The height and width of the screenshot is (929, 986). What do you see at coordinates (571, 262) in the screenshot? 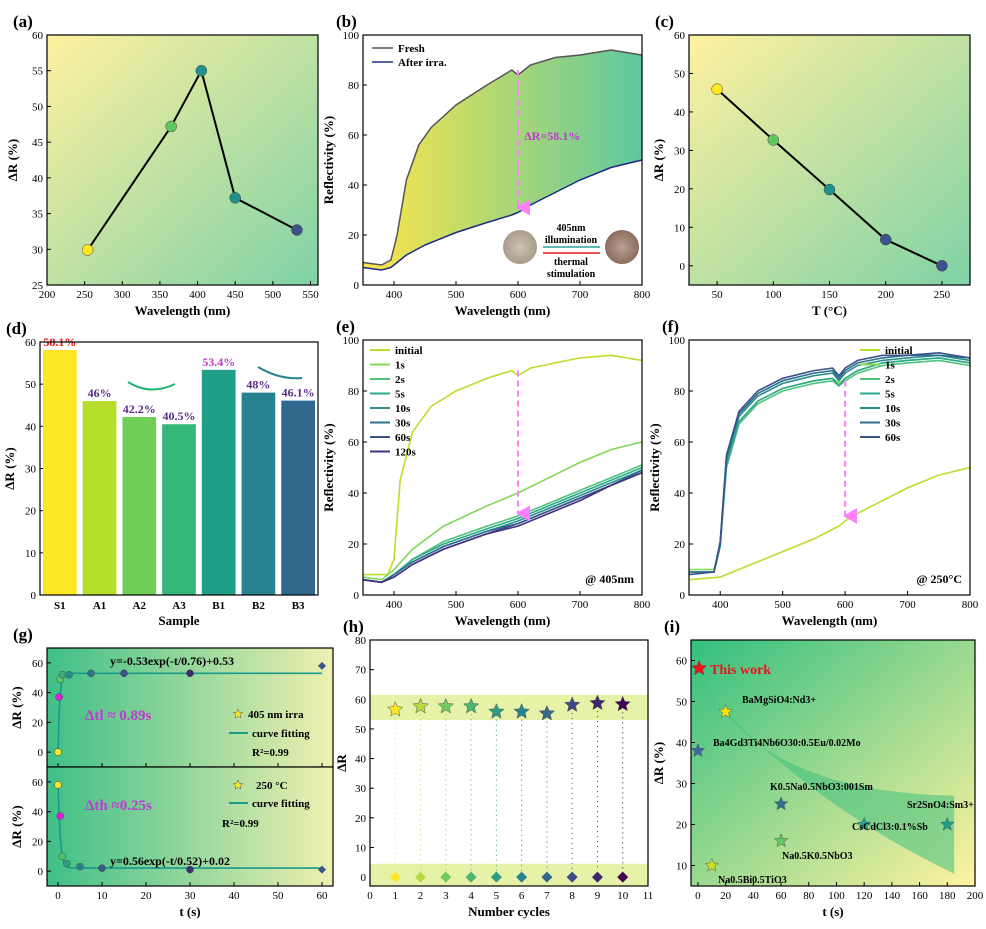
I see `inset-label: thermal` at bounding box center [571, 262].